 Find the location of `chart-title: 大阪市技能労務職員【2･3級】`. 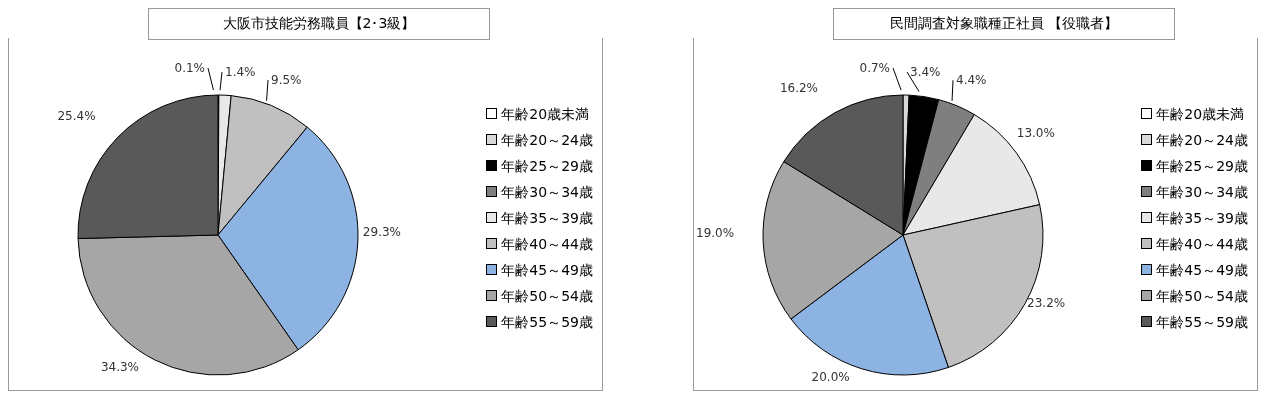

chart-title: 大阪市技能労務職員【2･3級】 is located at coordinates (319, 24).